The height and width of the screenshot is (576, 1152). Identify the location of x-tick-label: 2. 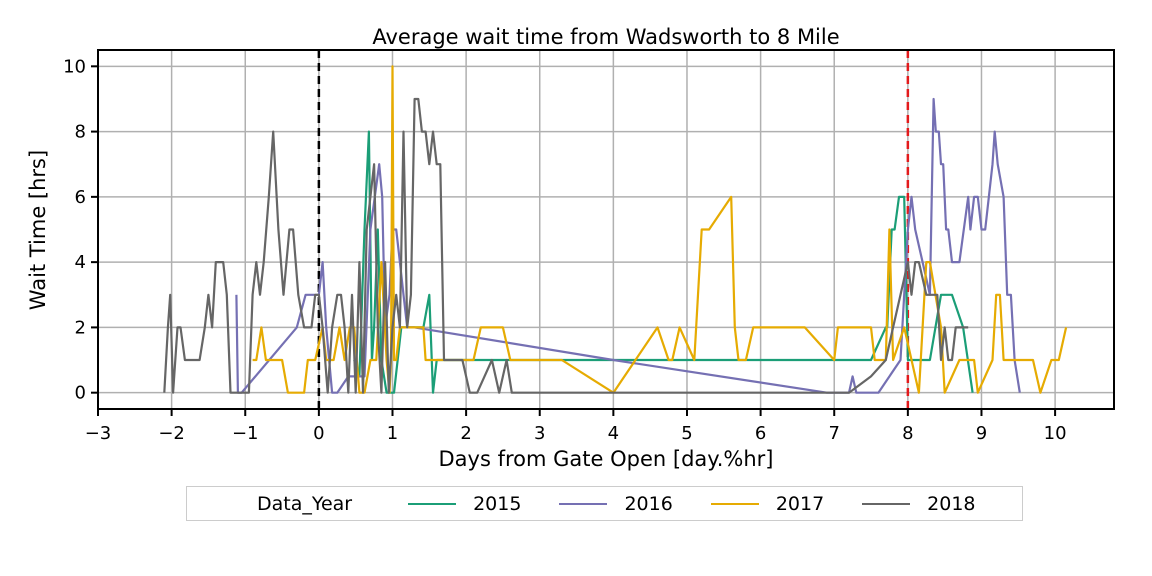
(465, 433).